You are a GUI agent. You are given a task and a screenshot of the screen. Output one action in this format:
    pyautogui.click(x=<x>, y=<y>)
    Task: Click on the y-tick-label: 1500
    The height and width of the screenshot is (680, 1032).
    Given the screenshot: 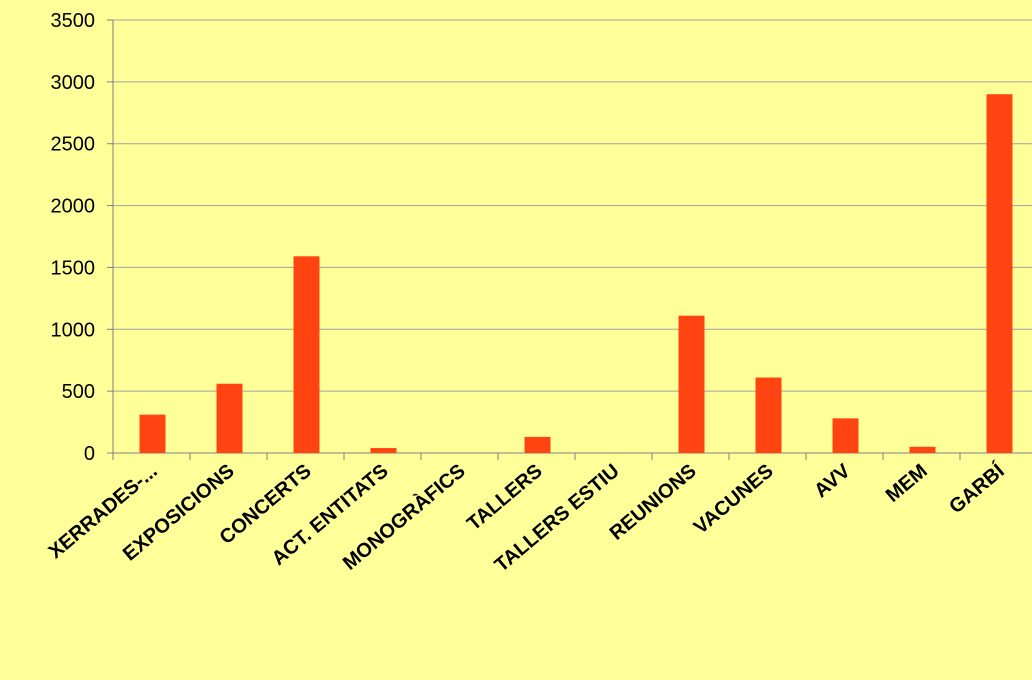 What is the action you would take?
    pyautogui.click(x=73, y=268)
    